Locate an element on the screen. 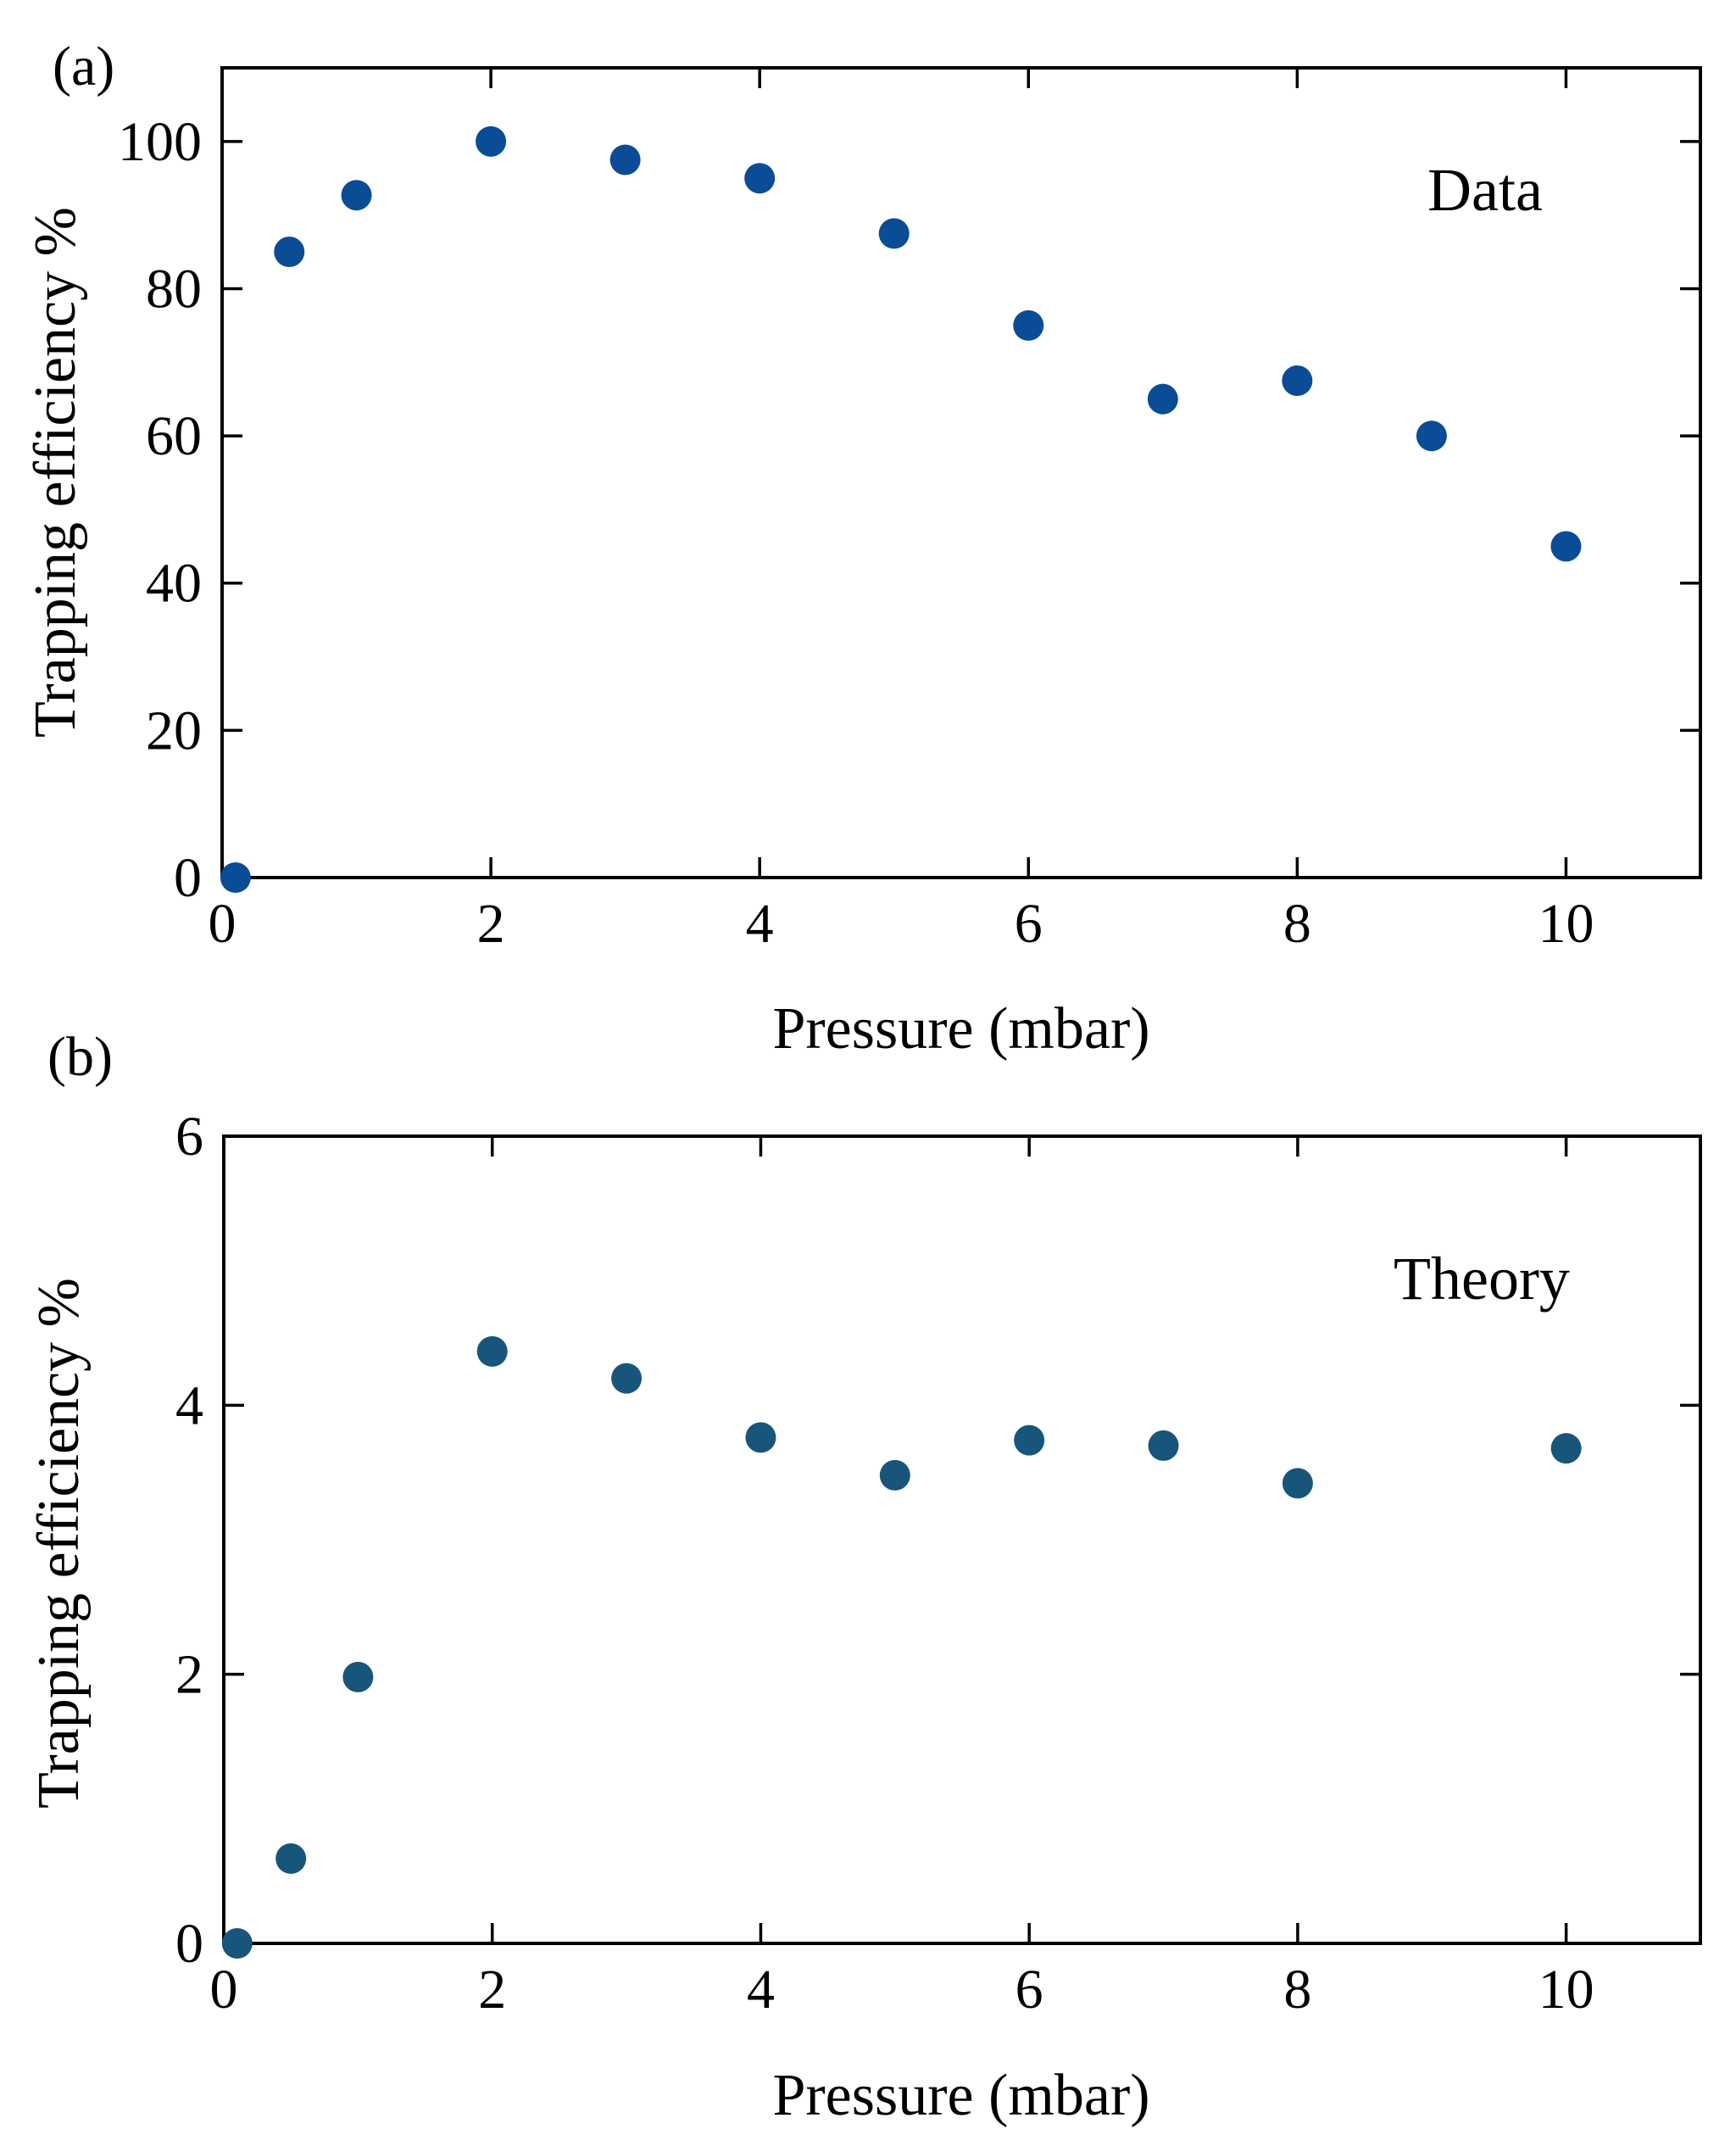 Image resolution: width=1736 pixels, height=2135 pixels. y-tick-label: 40 is located at coordinates (174, 584).